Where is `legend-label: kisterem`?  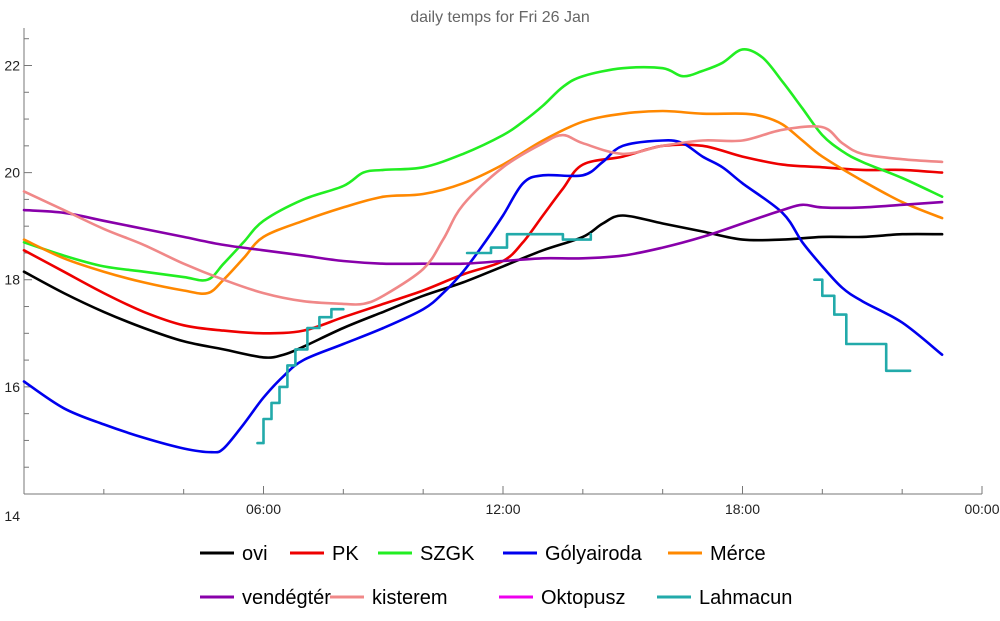 legend-label: kisterem is located at coordinates (410, 598).